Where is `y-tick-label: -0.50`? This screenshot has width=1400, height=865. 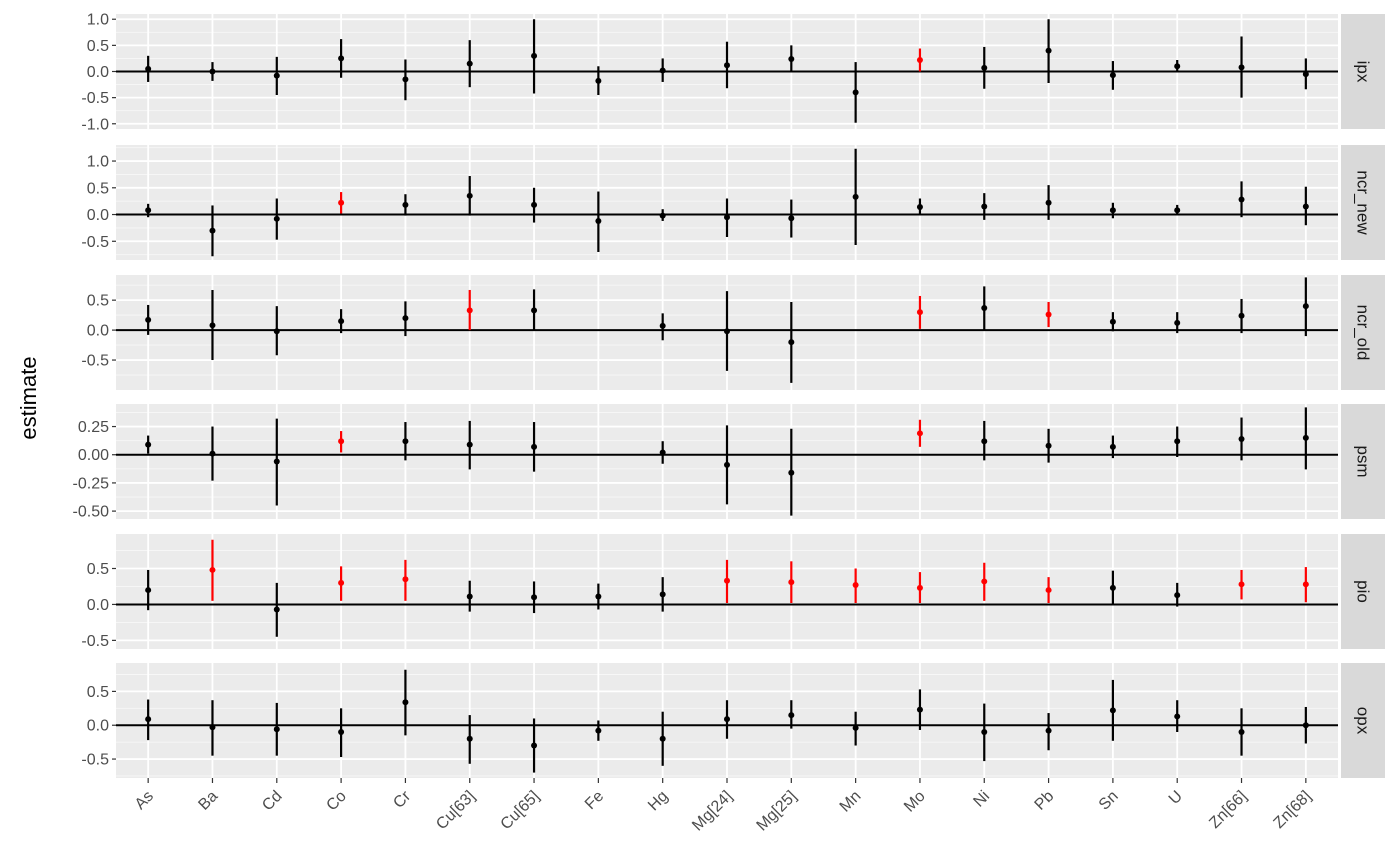 y-tick-label: -0.50 is located at coordinates (91, 512).